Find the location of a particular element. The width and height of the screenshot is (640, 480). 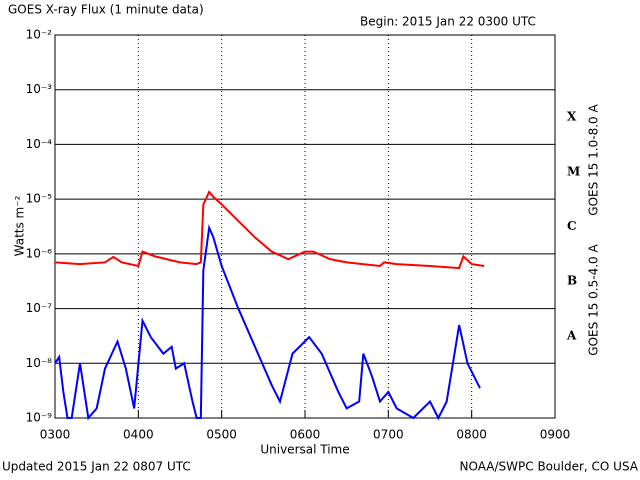

flare-class-label: M is located at coordinates (573, 171).